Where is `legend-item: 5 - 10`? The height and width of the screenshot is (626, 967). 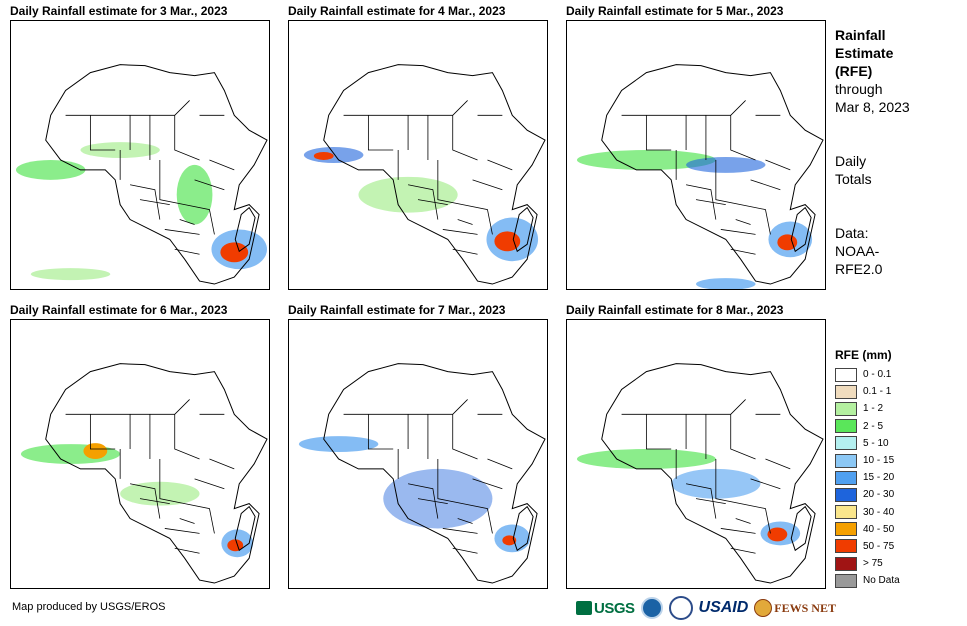
legend-item: 5 - 10 is located at coordinates (900, 443).